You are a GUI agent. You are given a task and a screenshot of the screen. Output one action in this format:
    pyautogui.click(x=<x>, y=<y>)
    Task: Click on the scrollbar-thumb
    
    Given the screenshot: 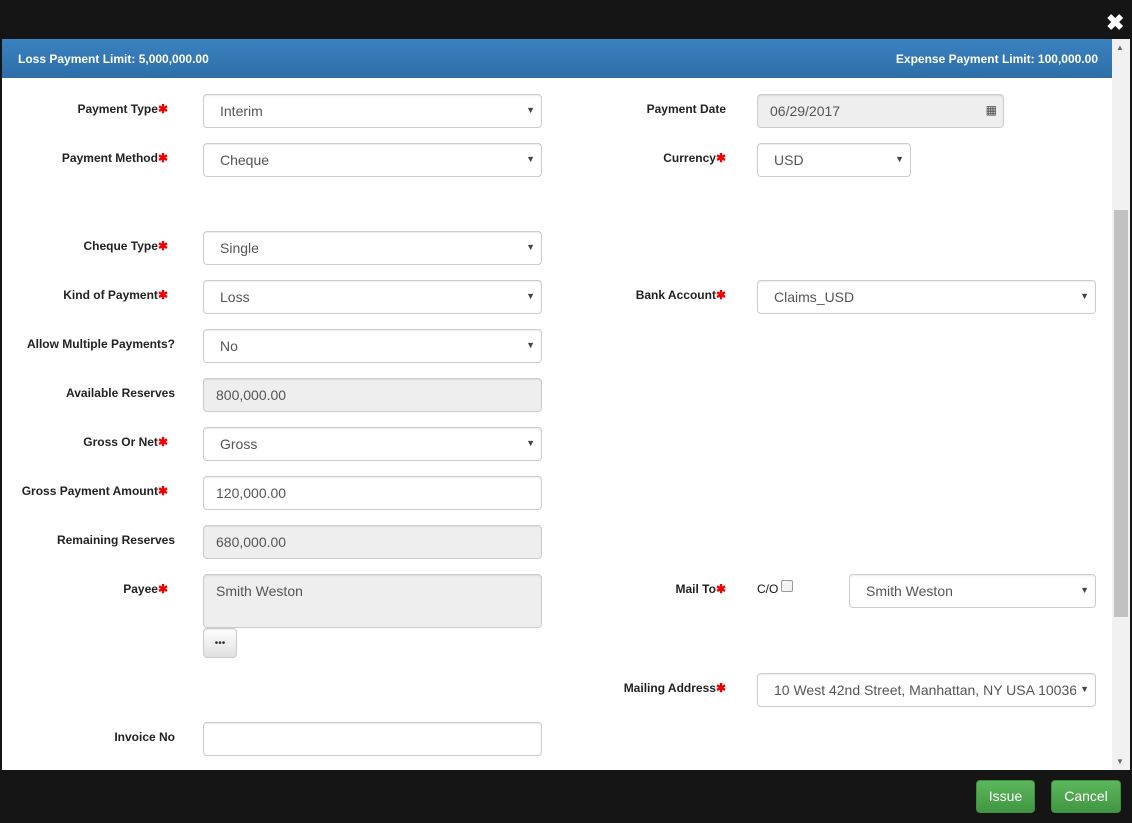 What is the action you would take?
    pyautogui.click(x=1121, y=413)
    